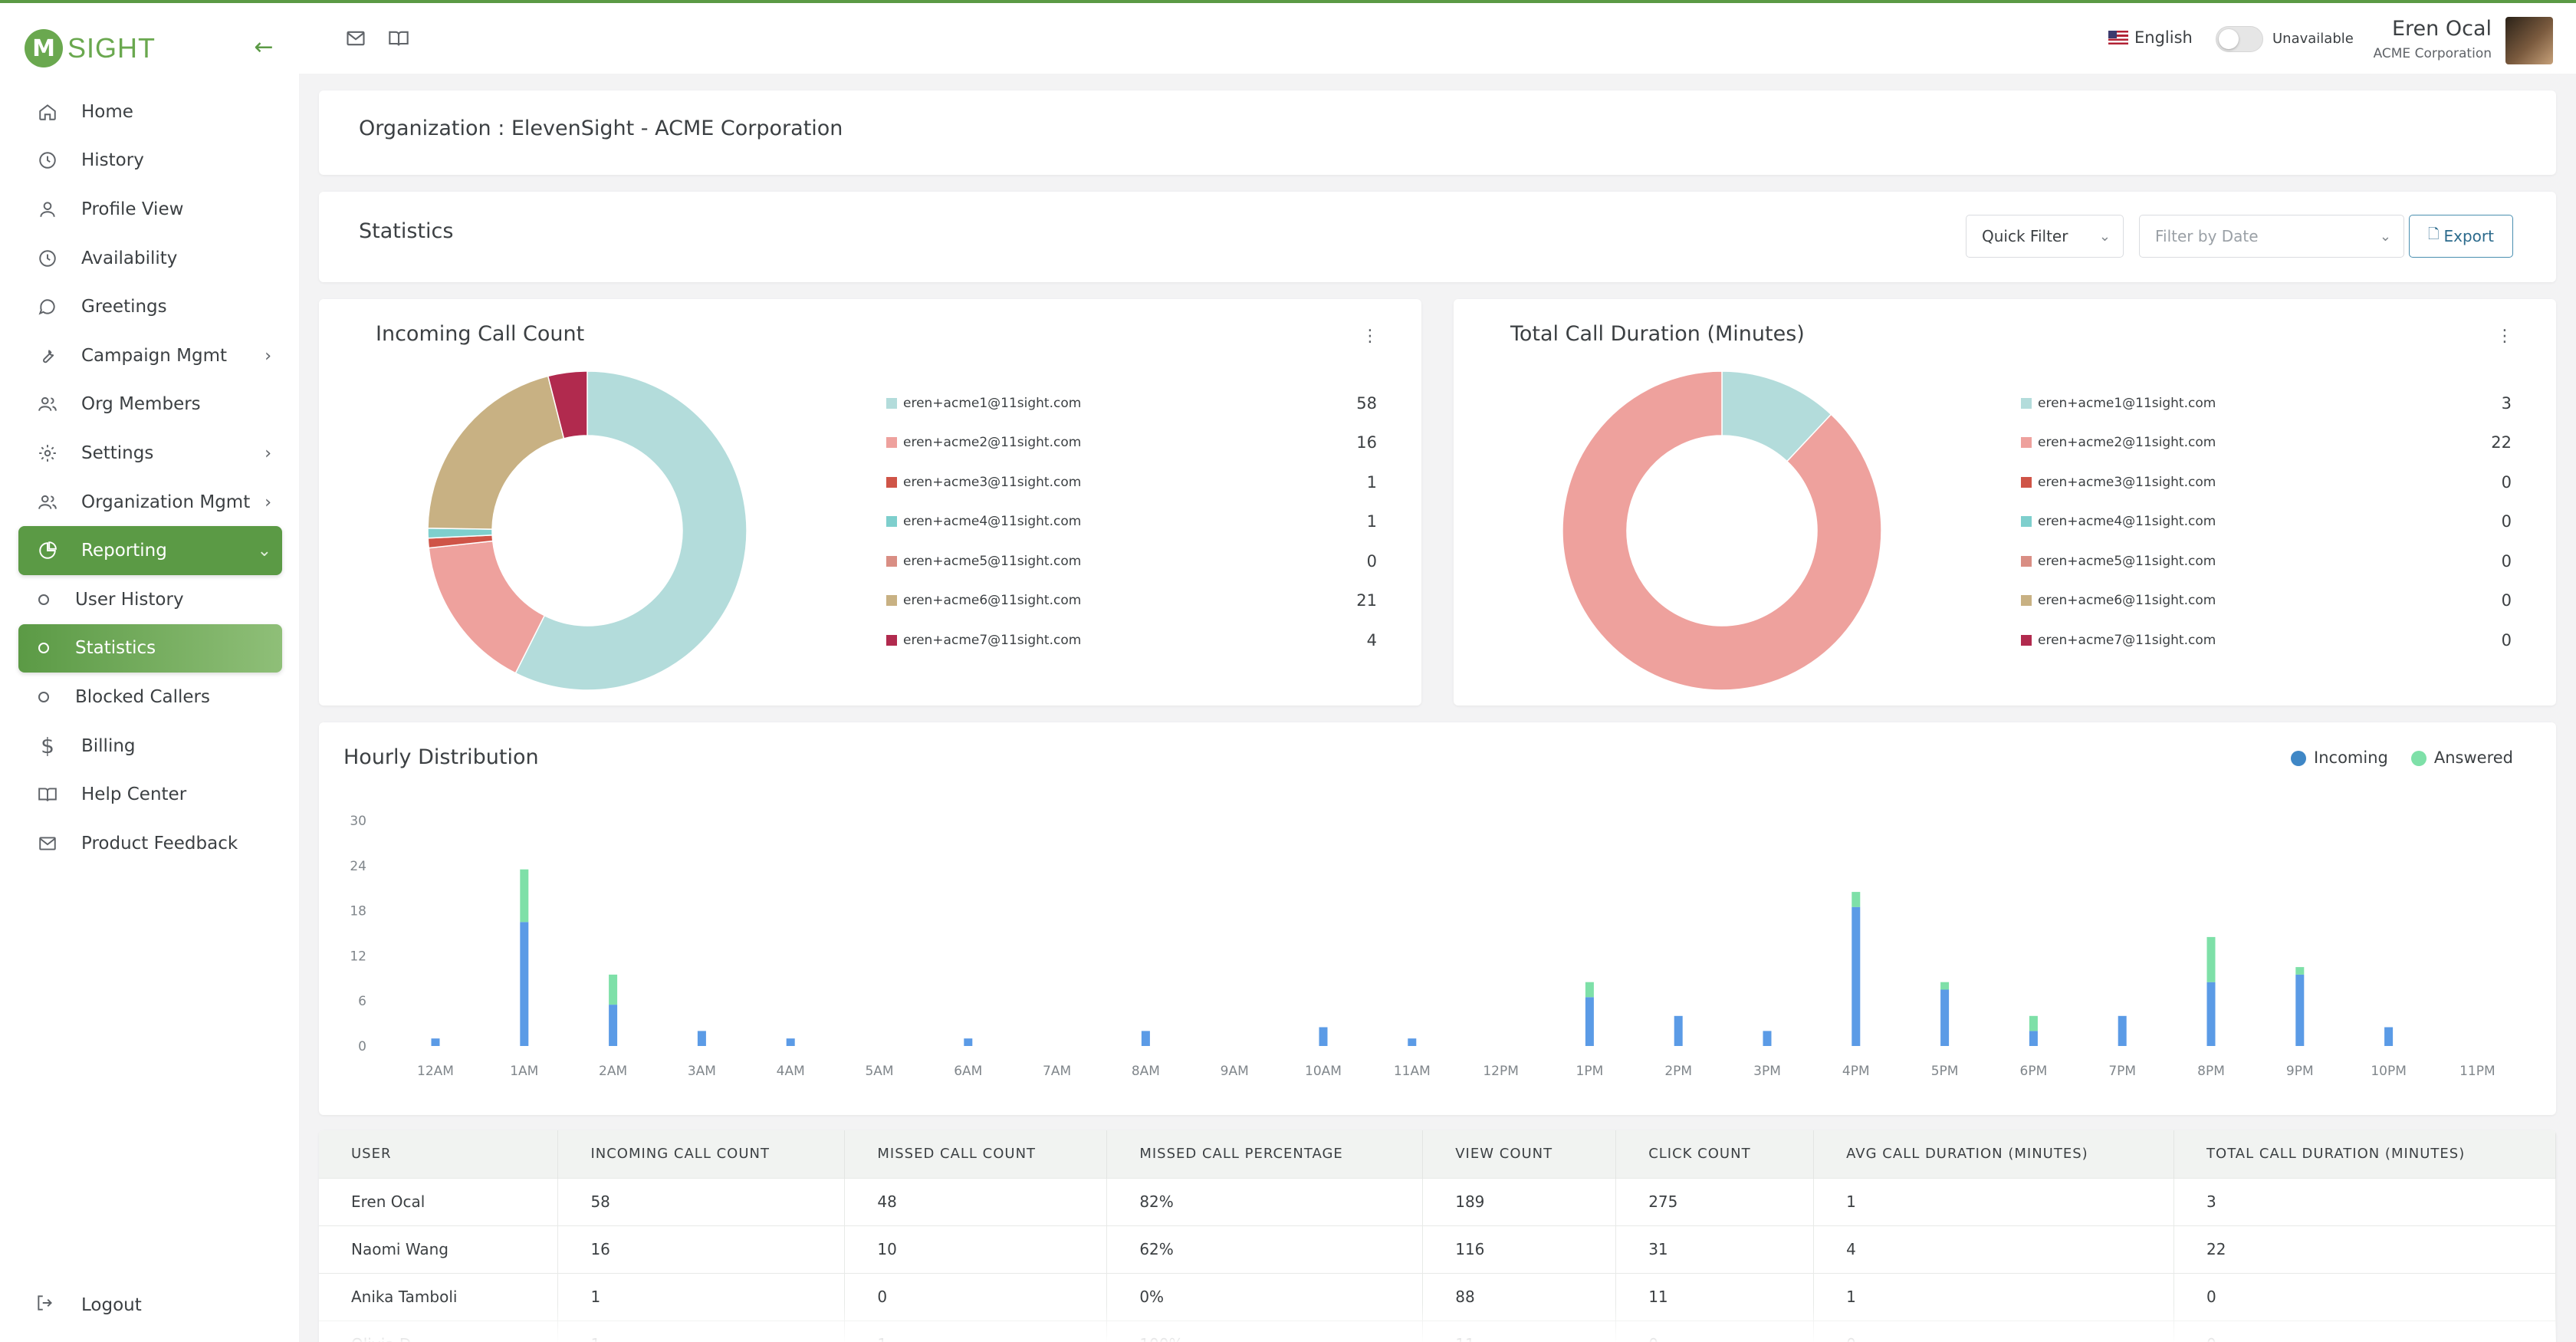  Describe the element at coordinates (150, 161) in the screenshot. I see `sidebar-item-history: History` at that location.